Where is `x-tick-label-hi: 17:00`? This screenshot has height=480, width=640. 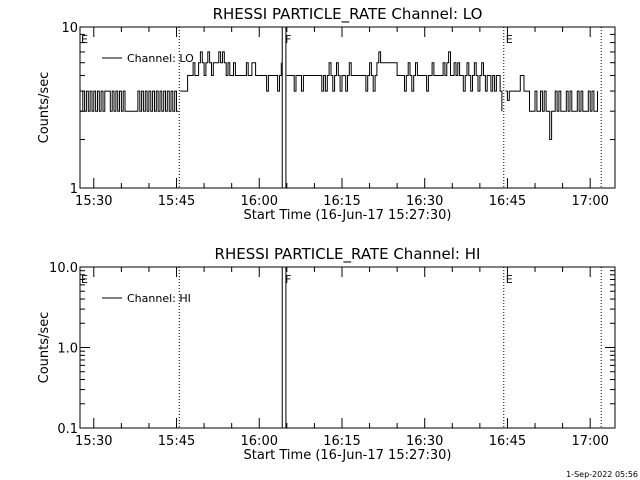 x-tick-label-hi: 17:00 is located at coordinates (589, 441).